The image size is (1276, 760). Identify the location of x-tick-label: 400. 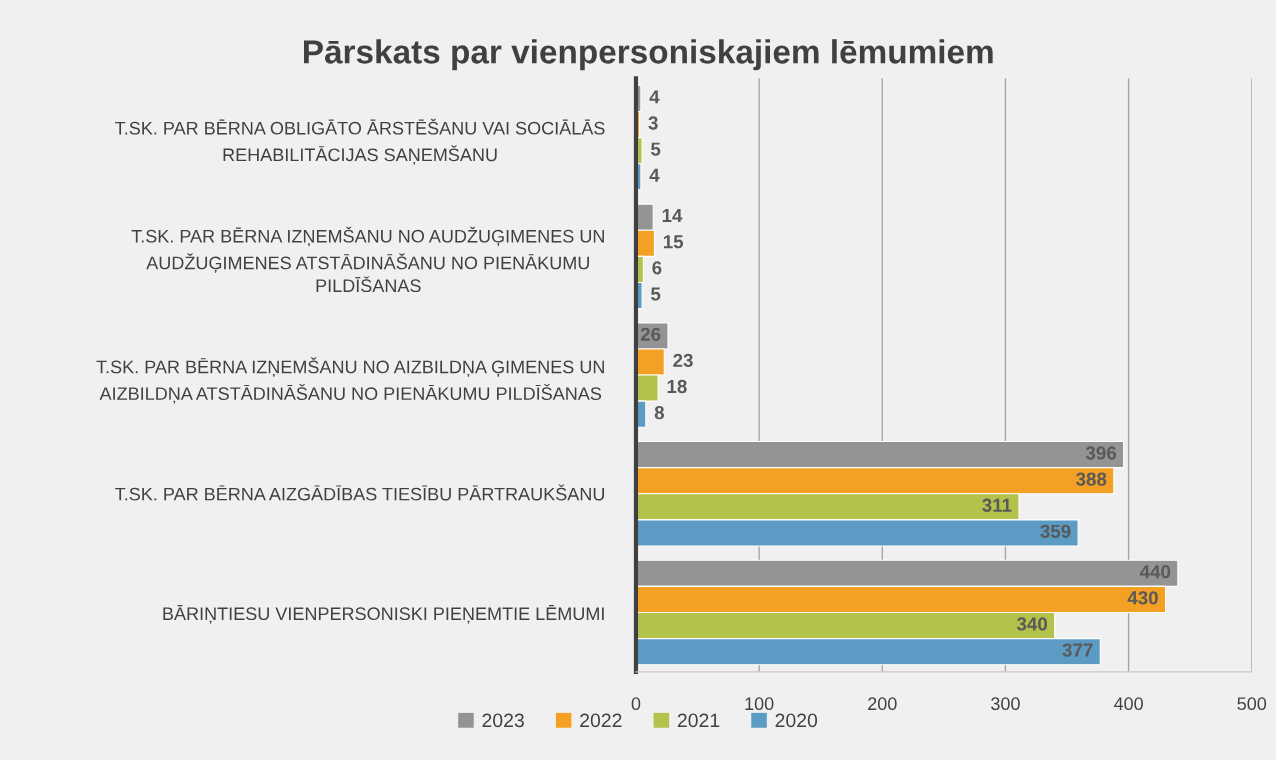
(1128, 704).